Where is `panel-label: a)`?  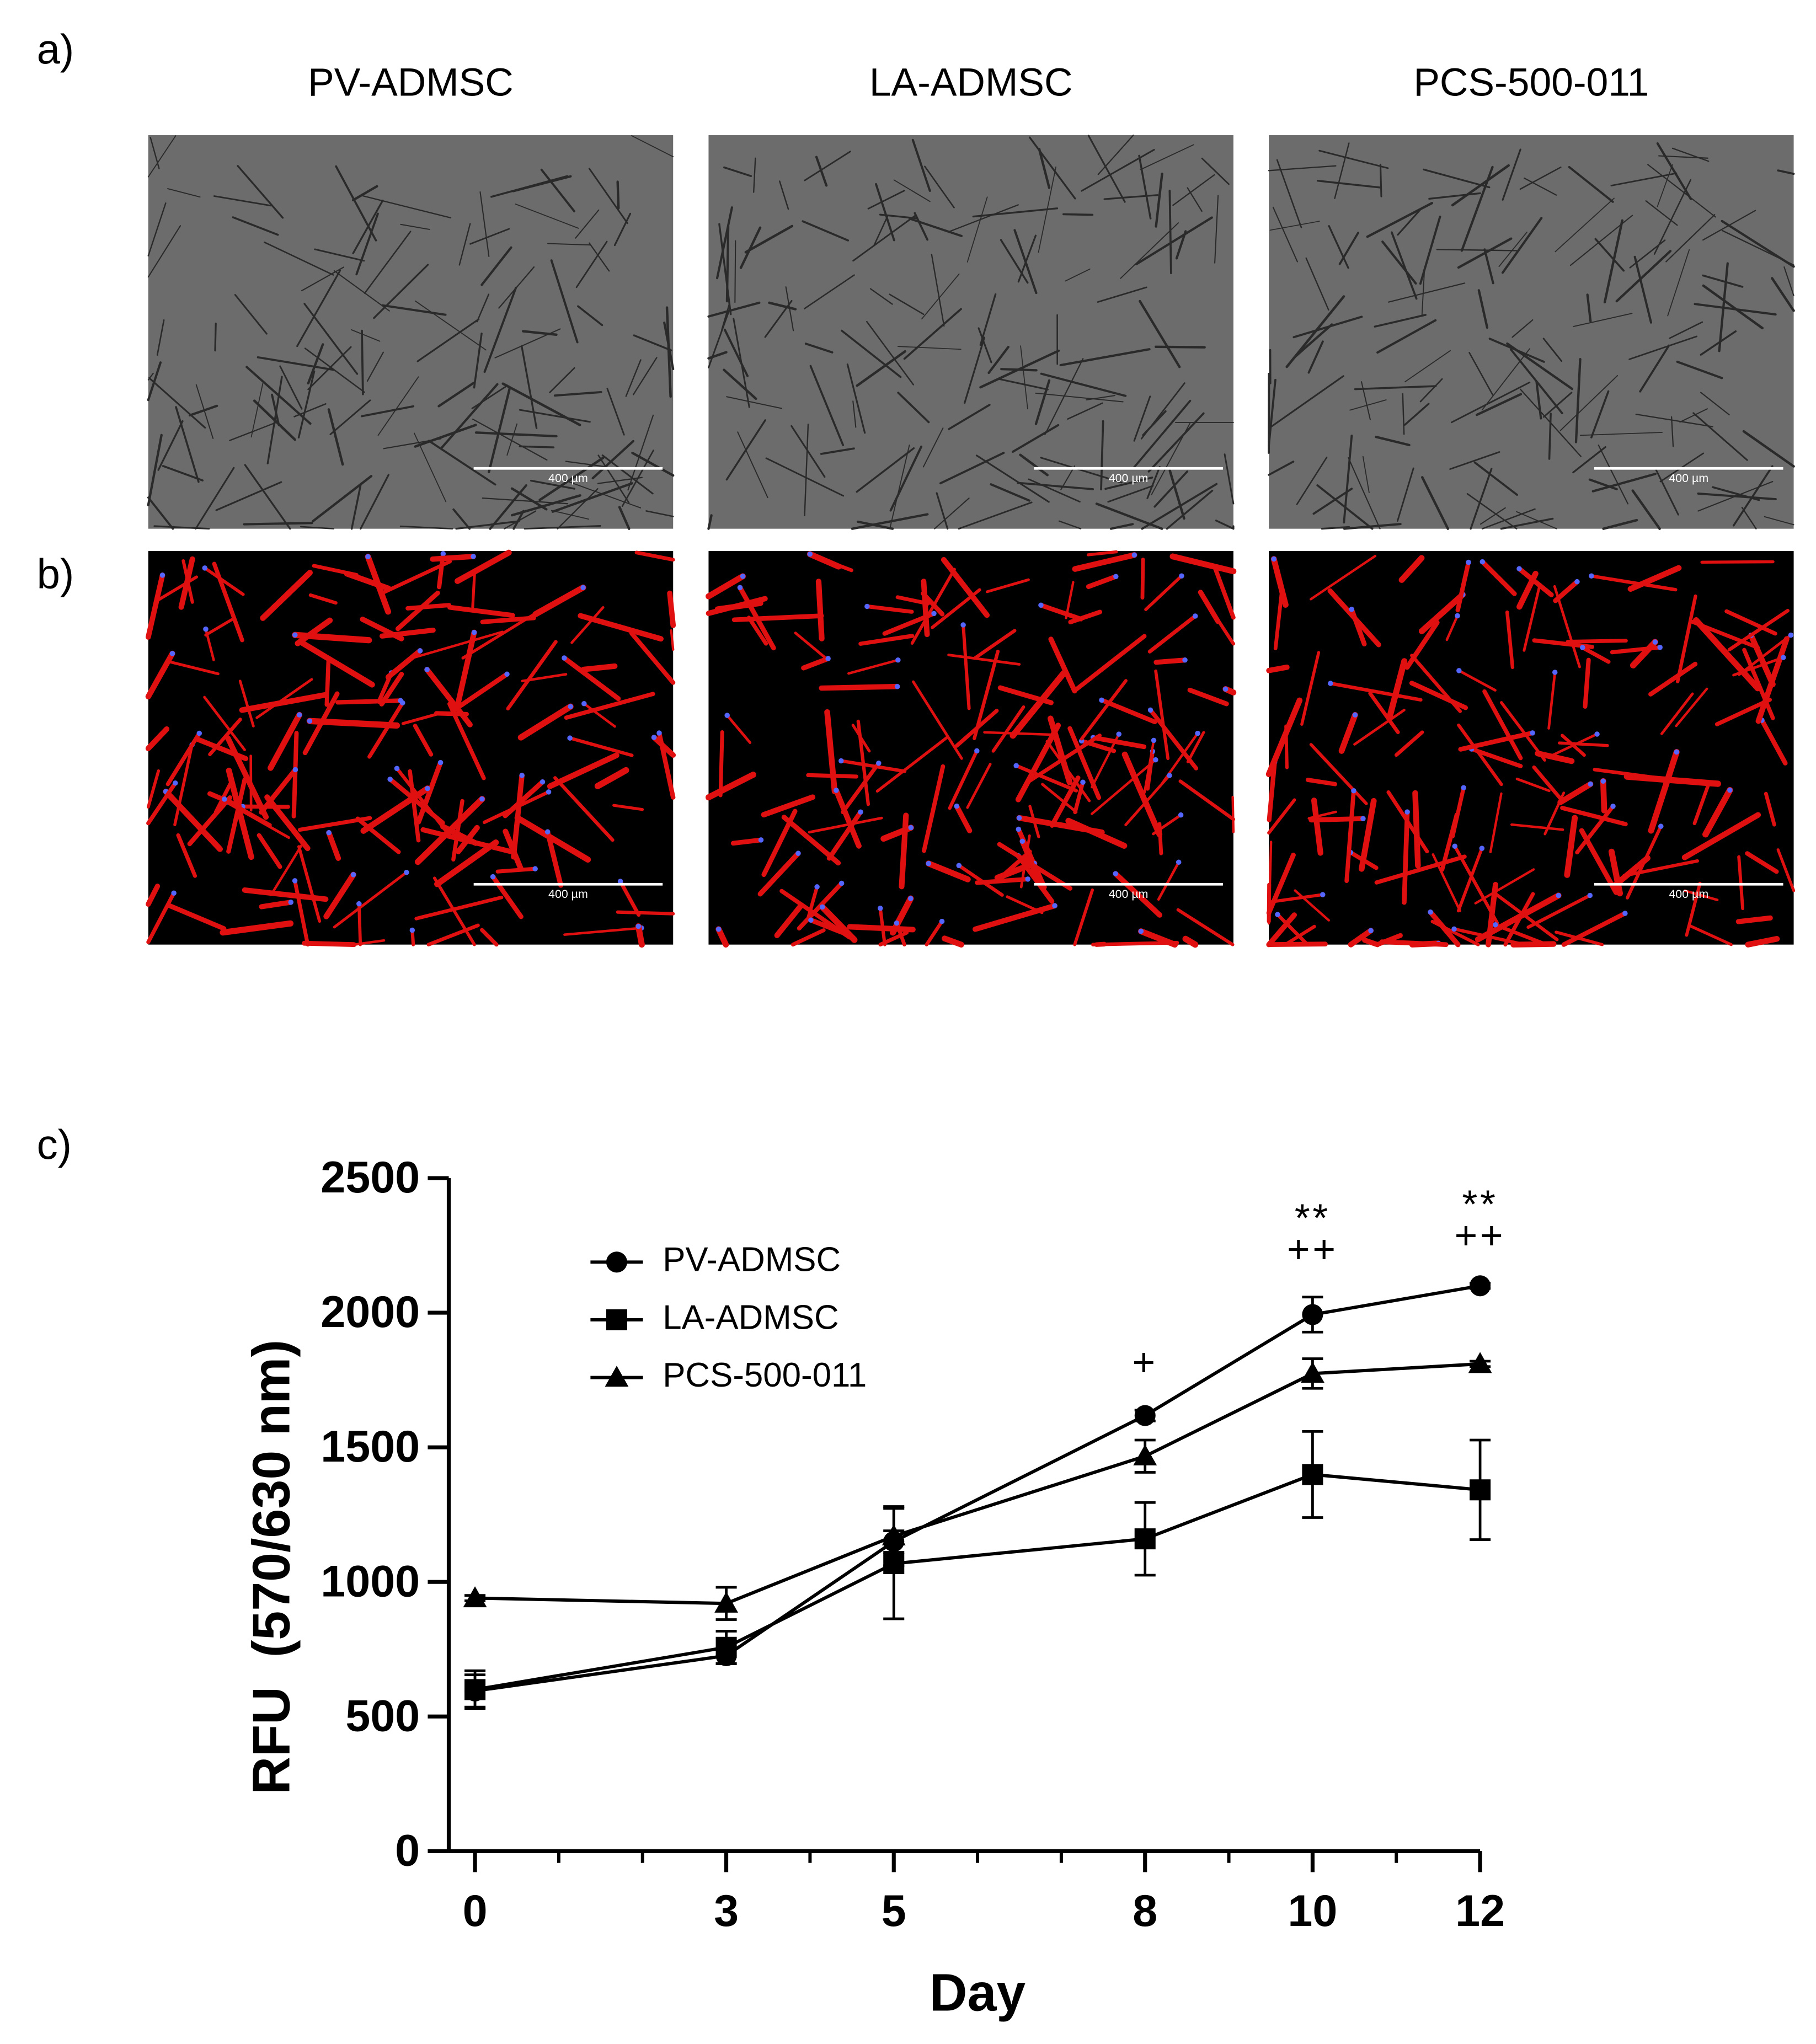 panel-label: a) is located at coordinates (55, 49).